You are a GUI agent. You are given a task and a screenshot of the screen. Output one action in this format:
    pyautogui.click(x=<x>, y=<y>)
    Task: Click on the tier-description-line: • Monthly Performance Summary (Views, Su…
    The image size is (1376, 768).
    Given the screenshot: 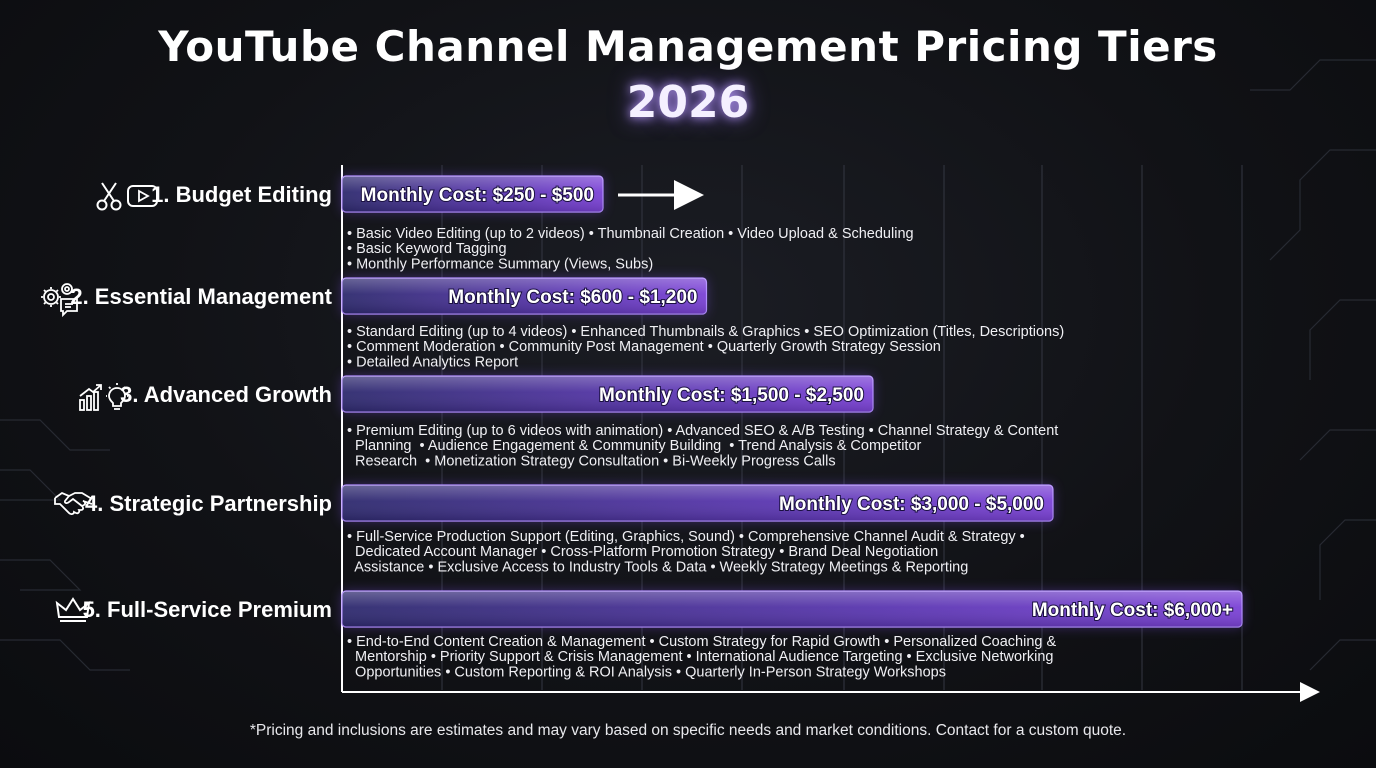 What is the action you would take?
    pyautogui.click(x=500, y=264)
    